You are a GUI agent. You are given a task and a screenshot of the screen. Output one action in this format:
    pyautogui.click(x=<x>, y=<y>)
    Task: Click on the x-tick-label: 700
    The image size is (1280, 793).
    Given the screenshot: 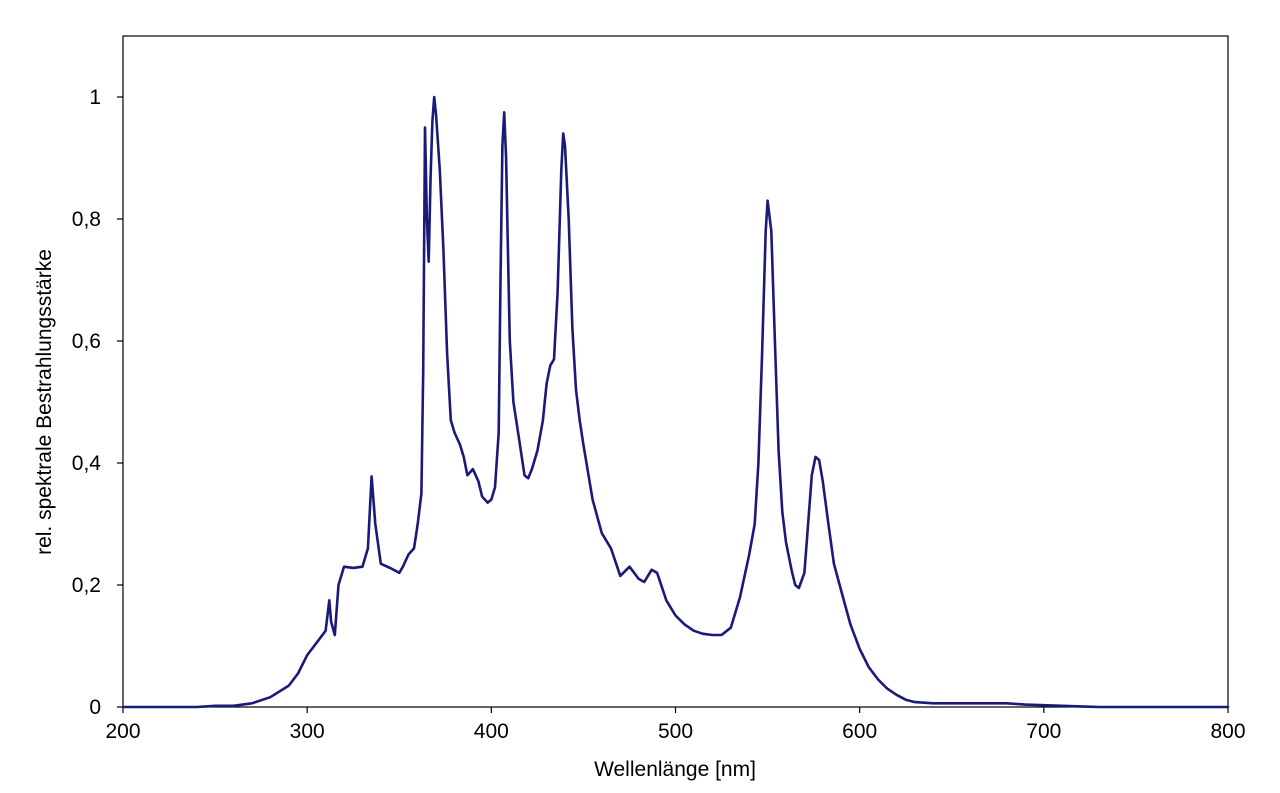 What is the action you would take?
    pyautogui.click(x=1043, y=731)
    